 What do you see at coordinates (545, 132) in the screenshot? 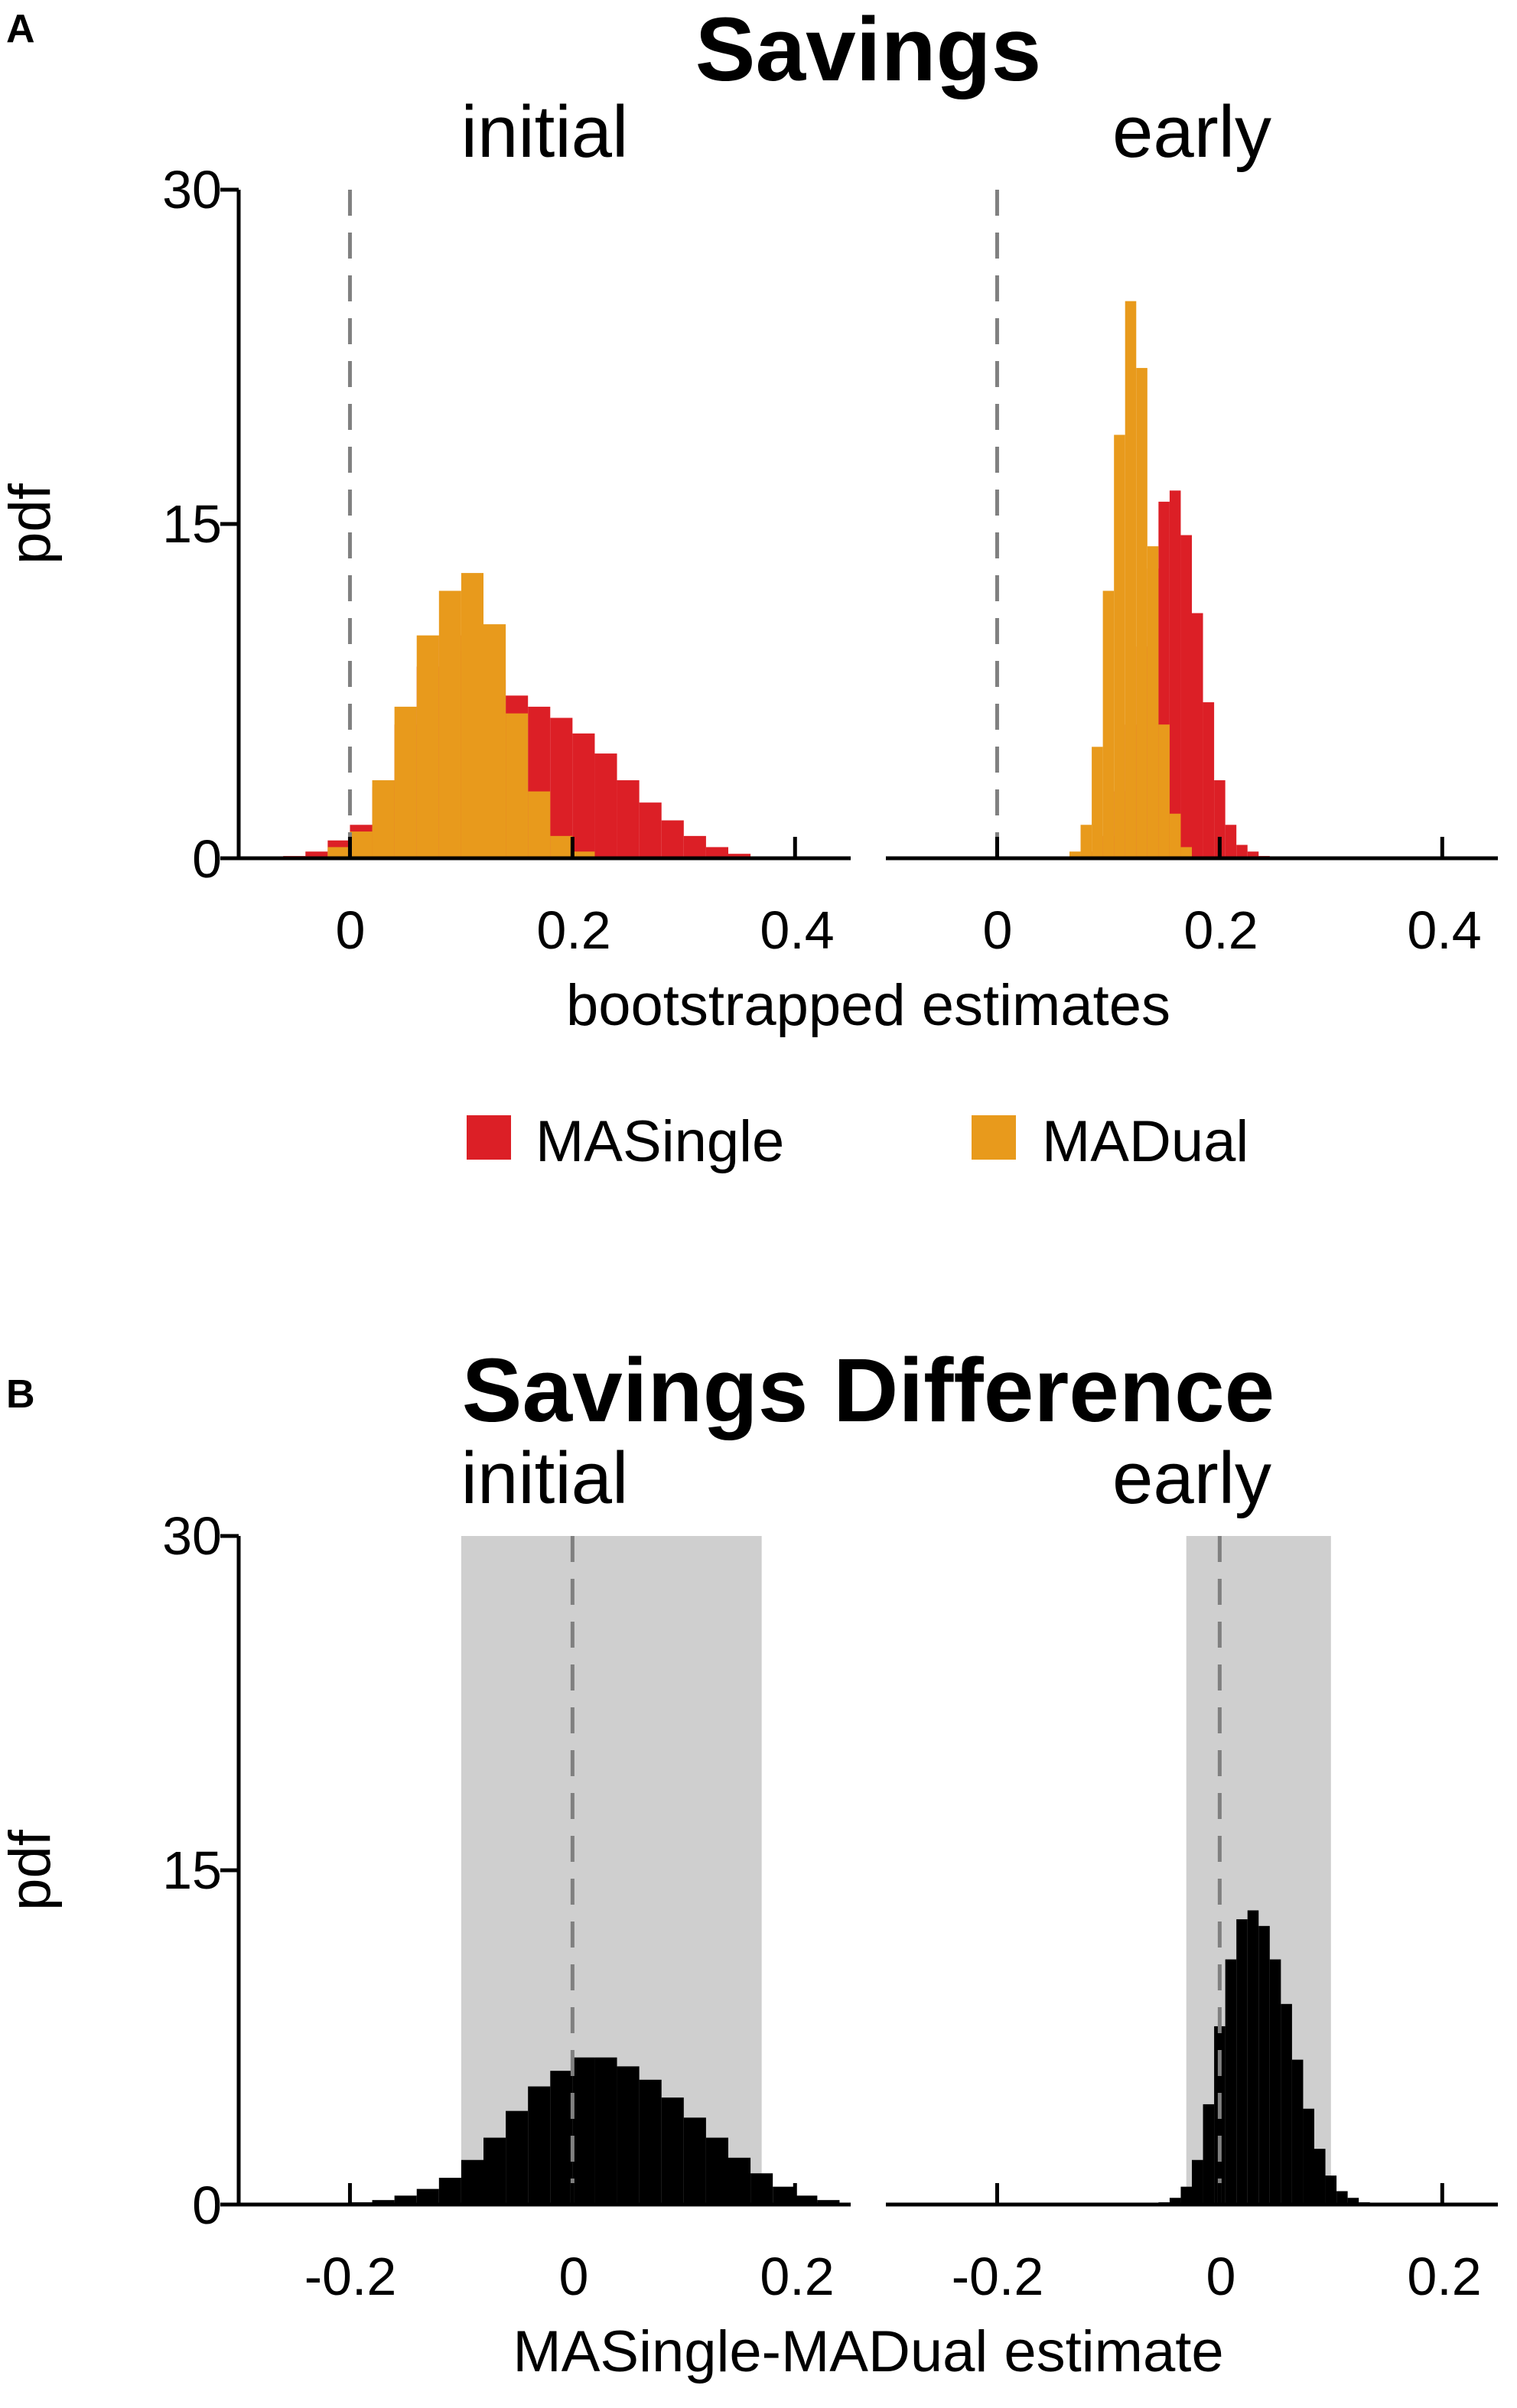
I see `subplot-title: initial` at bounding box center [545, 132].